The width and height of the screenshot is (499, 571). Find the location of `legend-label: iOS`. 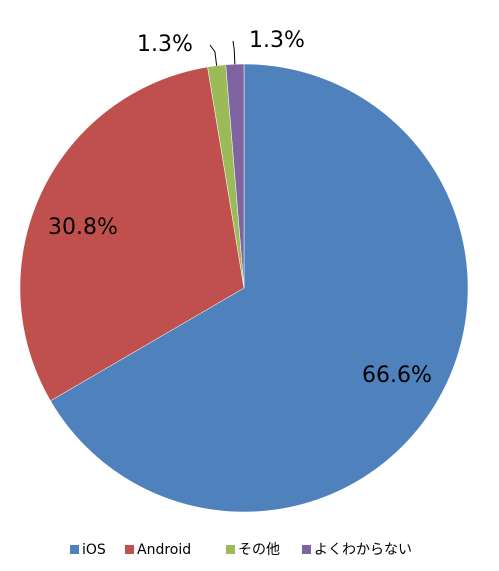

legend-label: iOS is located at coordinates (94, 550).